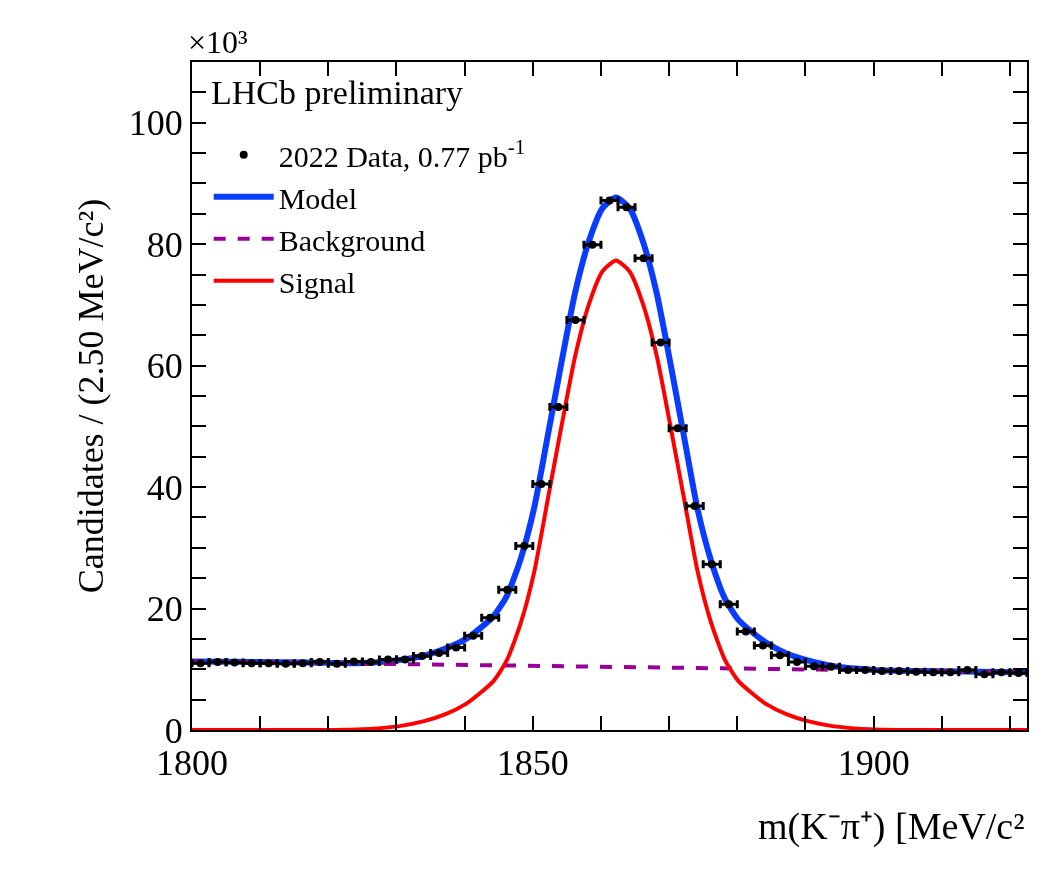  I want to click on x-tick-label: 1900, so click(873, 763).